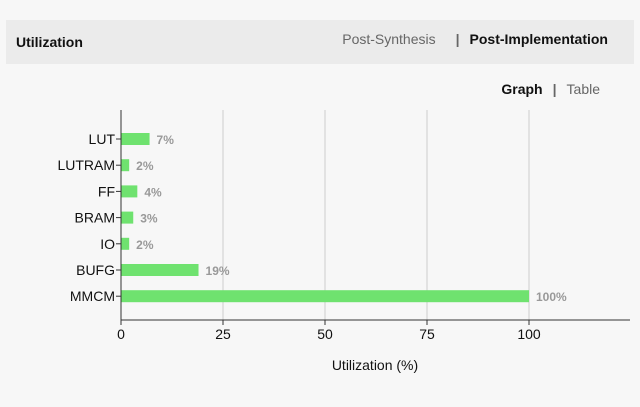 The width and height of the screenshot is (640, 407). What do you see at coordinates (121, 334) in the screenshot?
I see `x-tick-label: 0` at bounding box center [121, 334].